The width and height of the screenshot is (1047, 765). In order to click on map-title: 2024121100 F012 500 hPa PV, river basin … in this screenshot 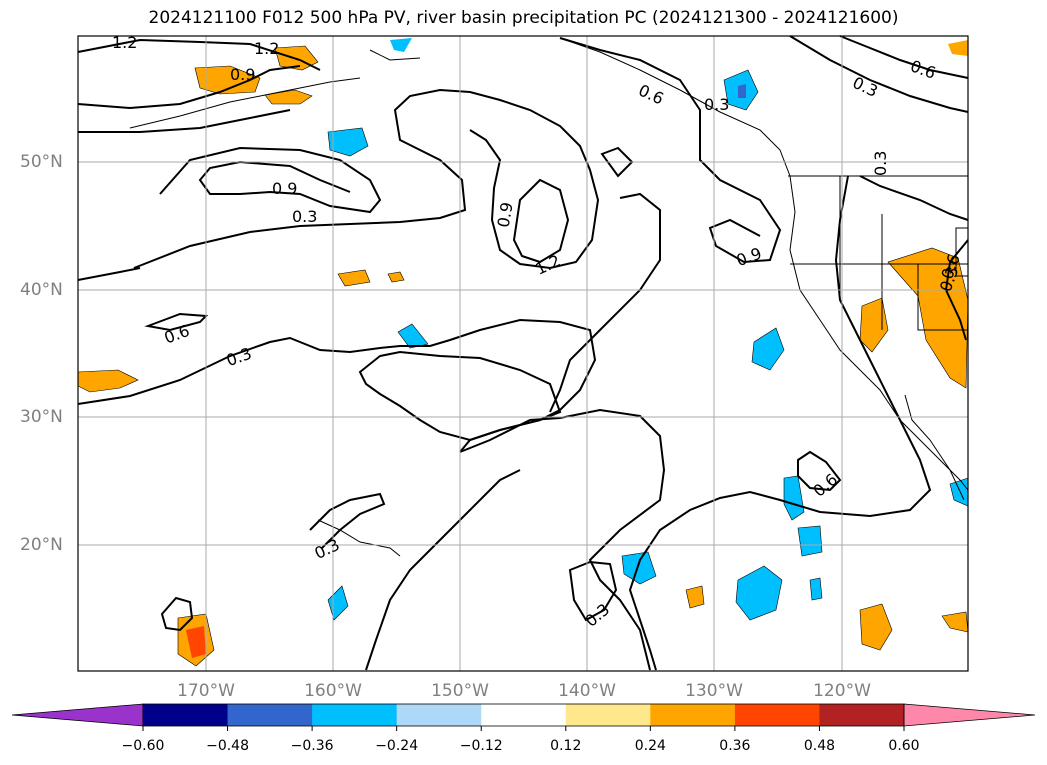, I will do `click(523, 18)`.